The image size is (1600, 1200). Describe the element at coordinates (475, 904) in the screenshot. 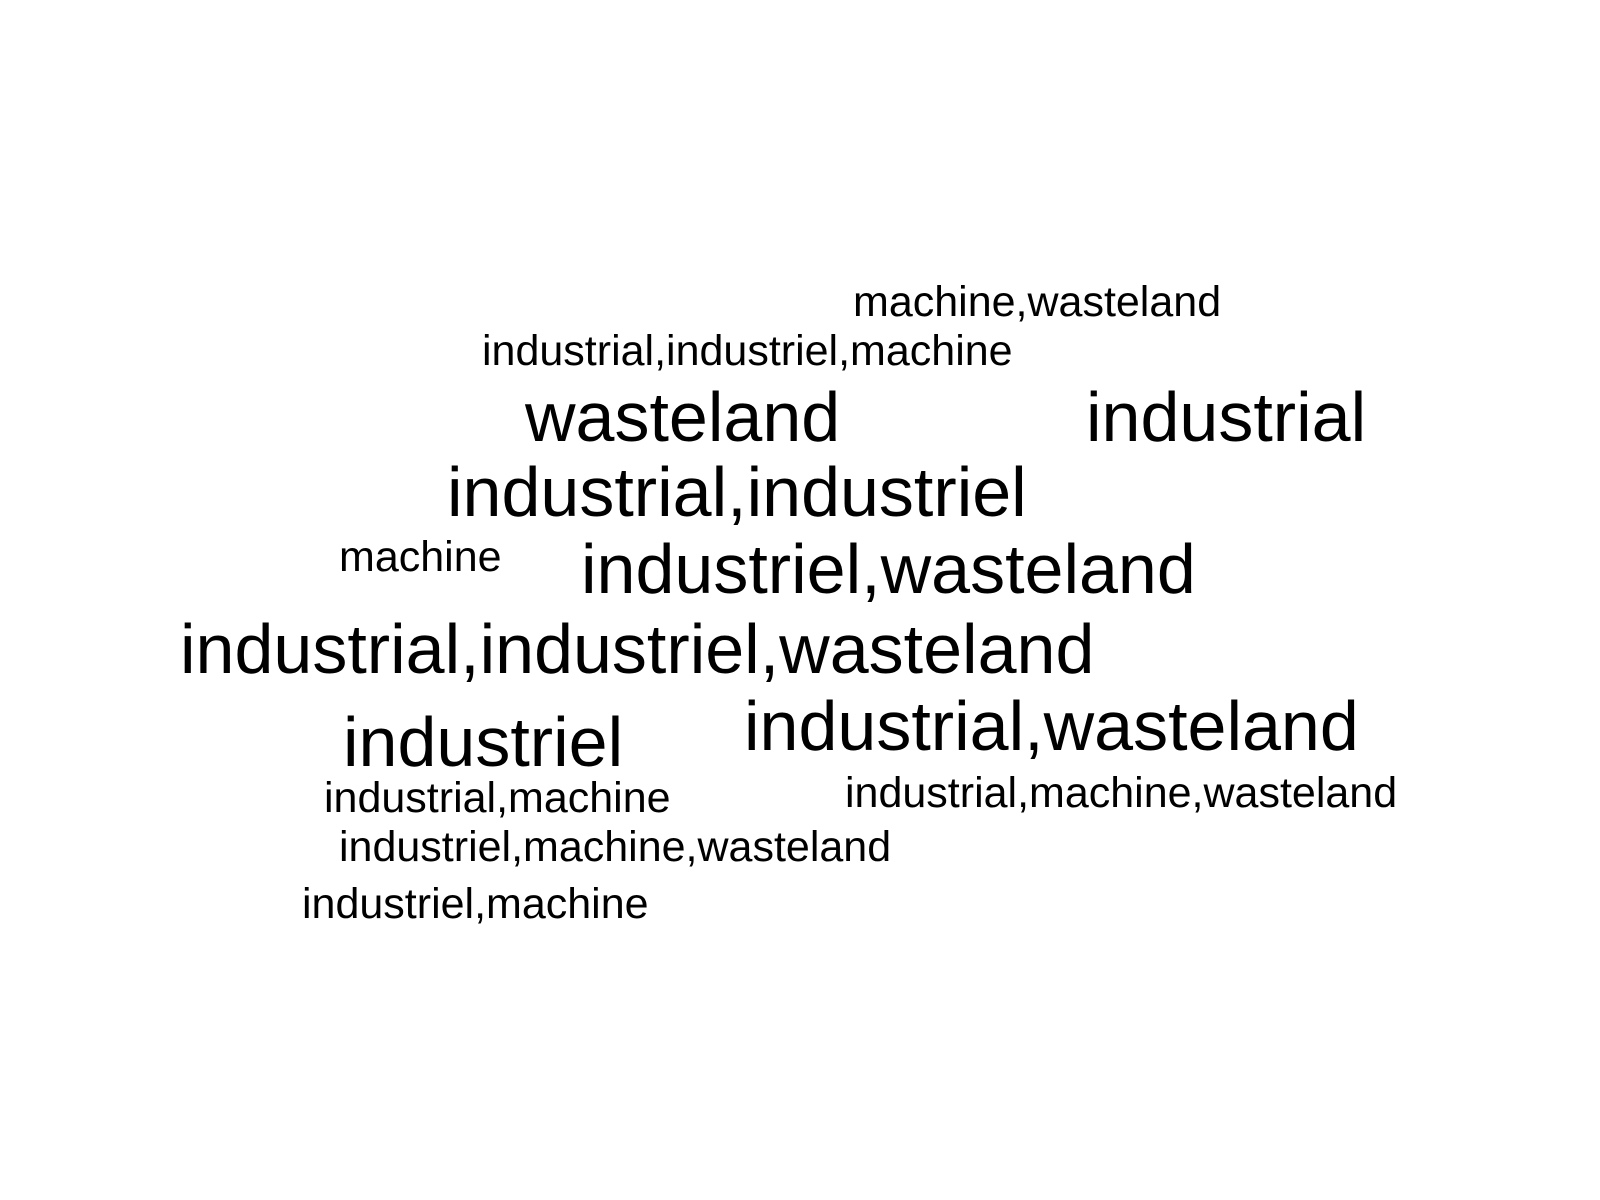

I see `cloud-word: industriel,machine` at that location.